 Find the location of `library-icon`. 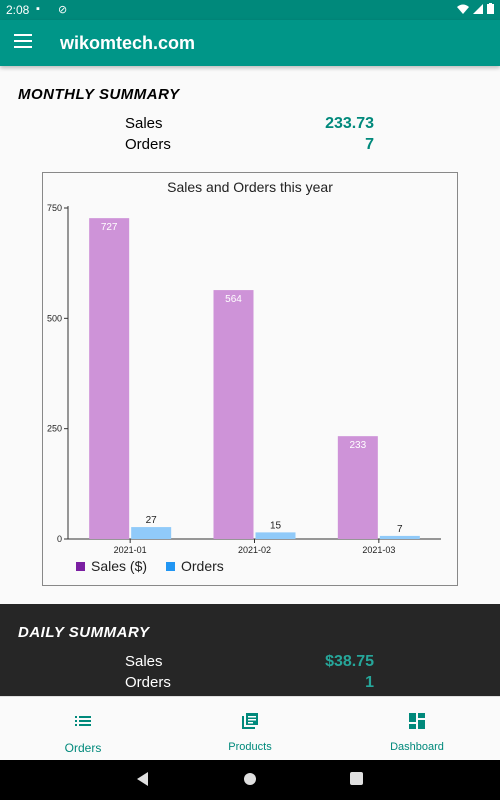

library-icon is located at coordinates (250, 721).